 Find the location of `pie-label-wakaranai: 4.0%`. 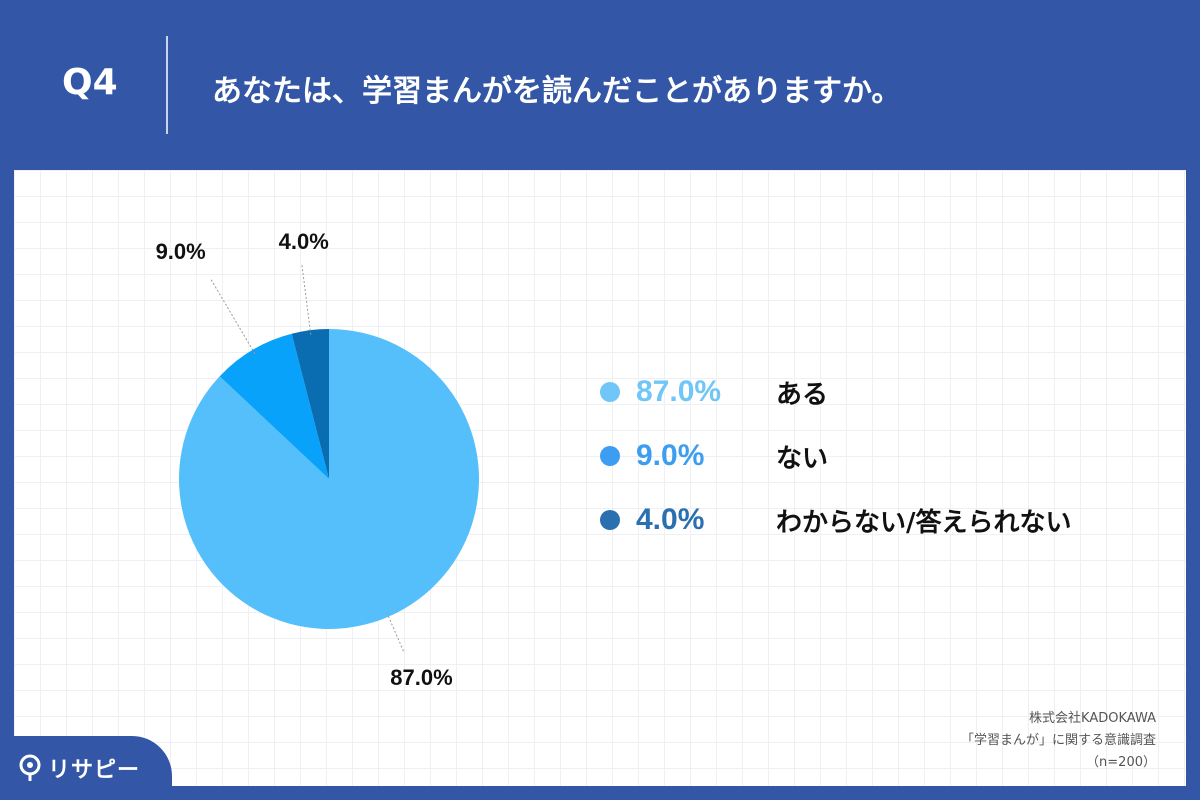

pie-label-wakaranai: 4.0% is located at coordinates (304, 241).